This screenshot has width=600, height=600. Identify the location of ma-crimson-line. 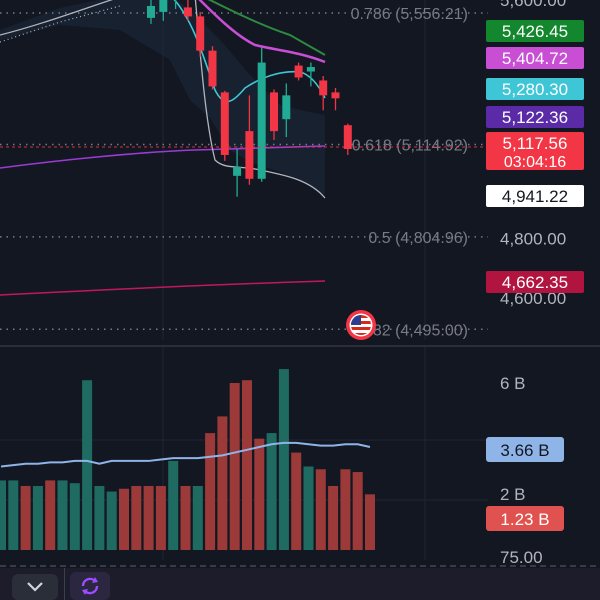
(163, 288).